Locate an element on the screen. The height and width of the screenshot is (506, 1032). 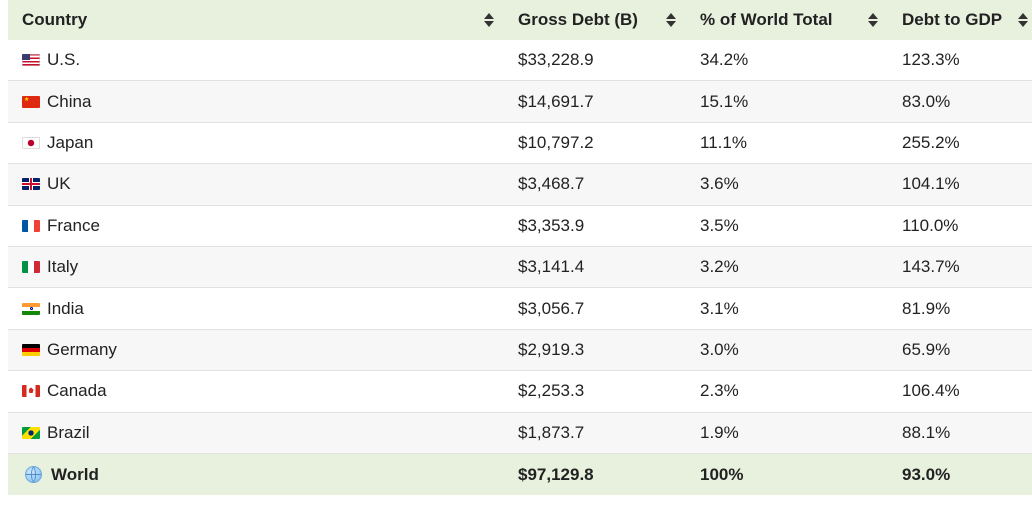
germany-flag-icon is located at coordinates (31, 349).